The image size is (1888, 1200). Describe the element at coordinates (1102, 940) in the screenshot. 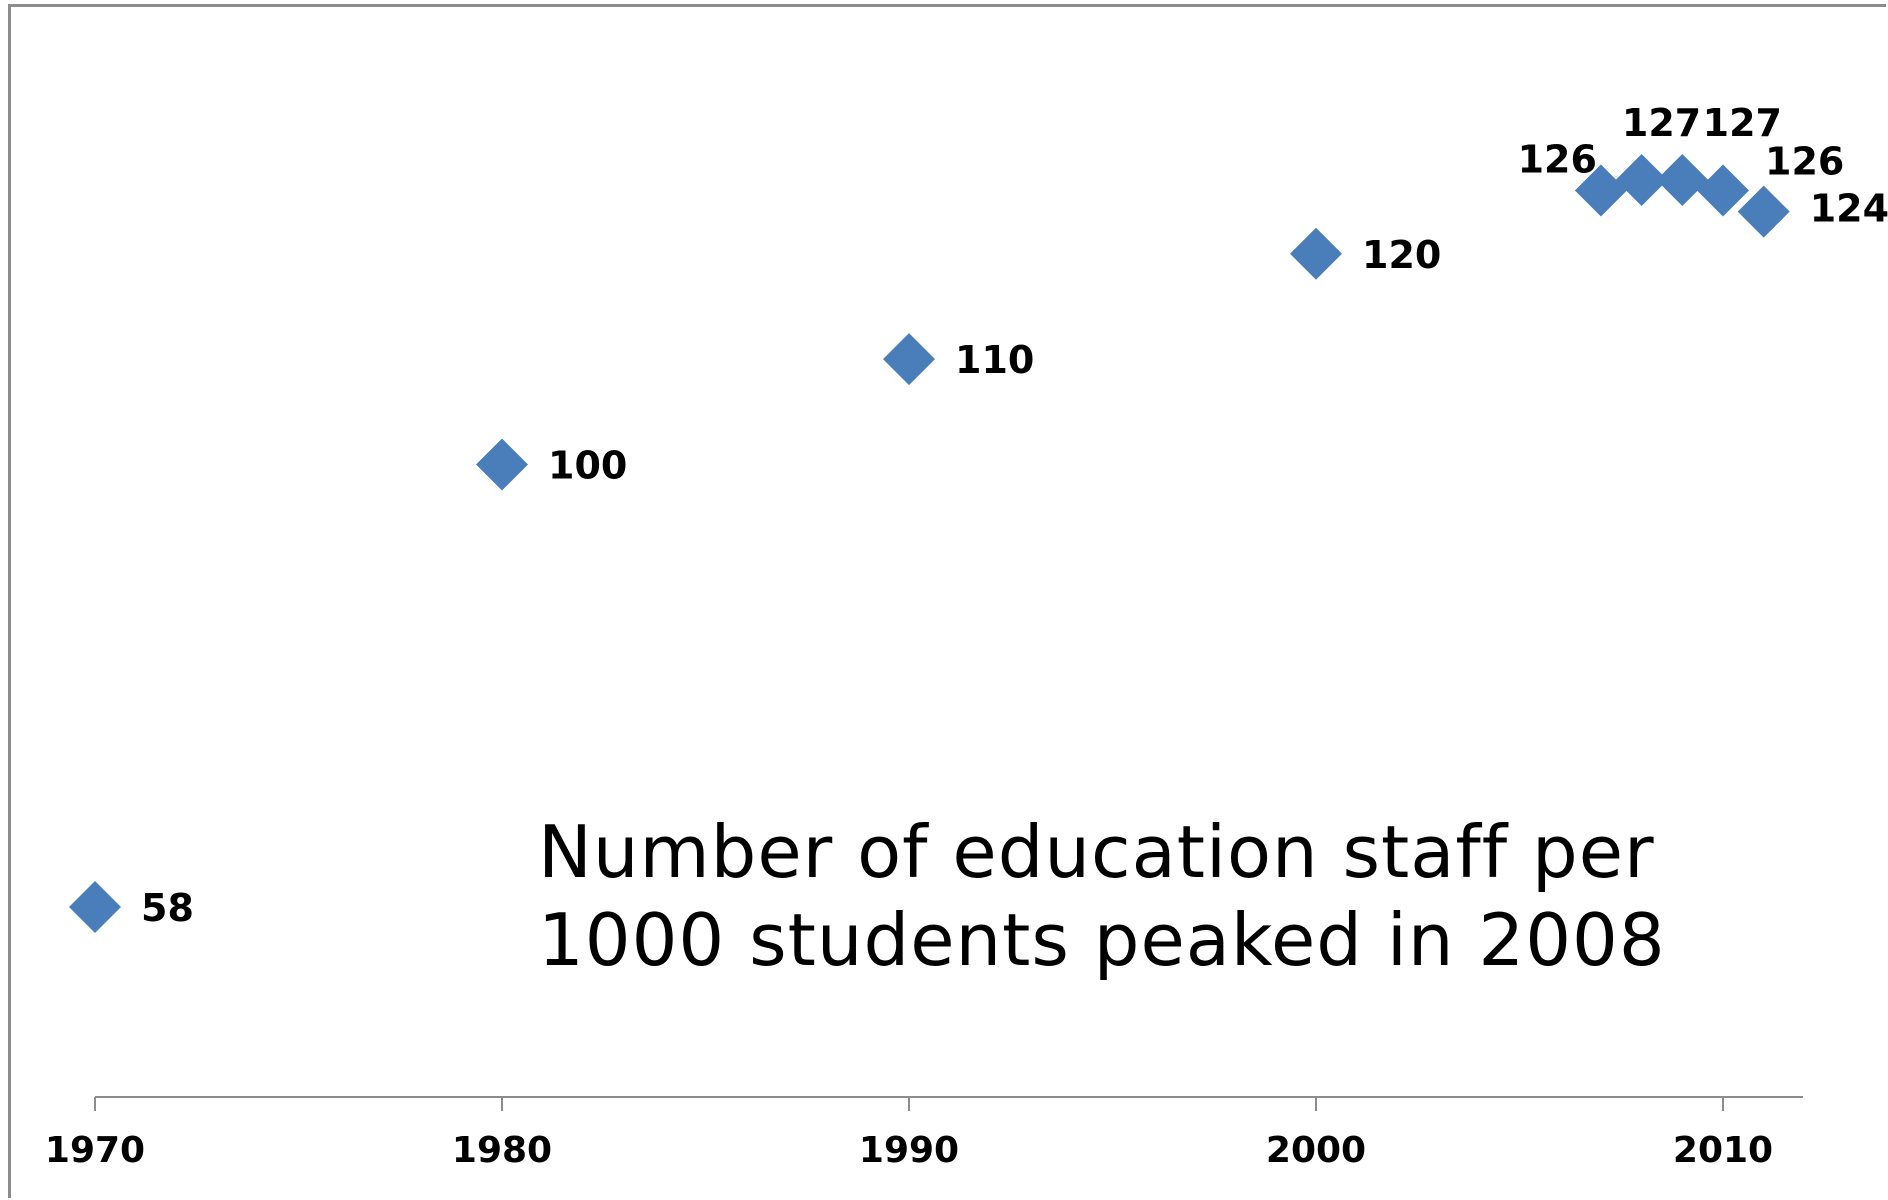

I see `annotation-line-2: 1000 students peaked in 2008` at that location.